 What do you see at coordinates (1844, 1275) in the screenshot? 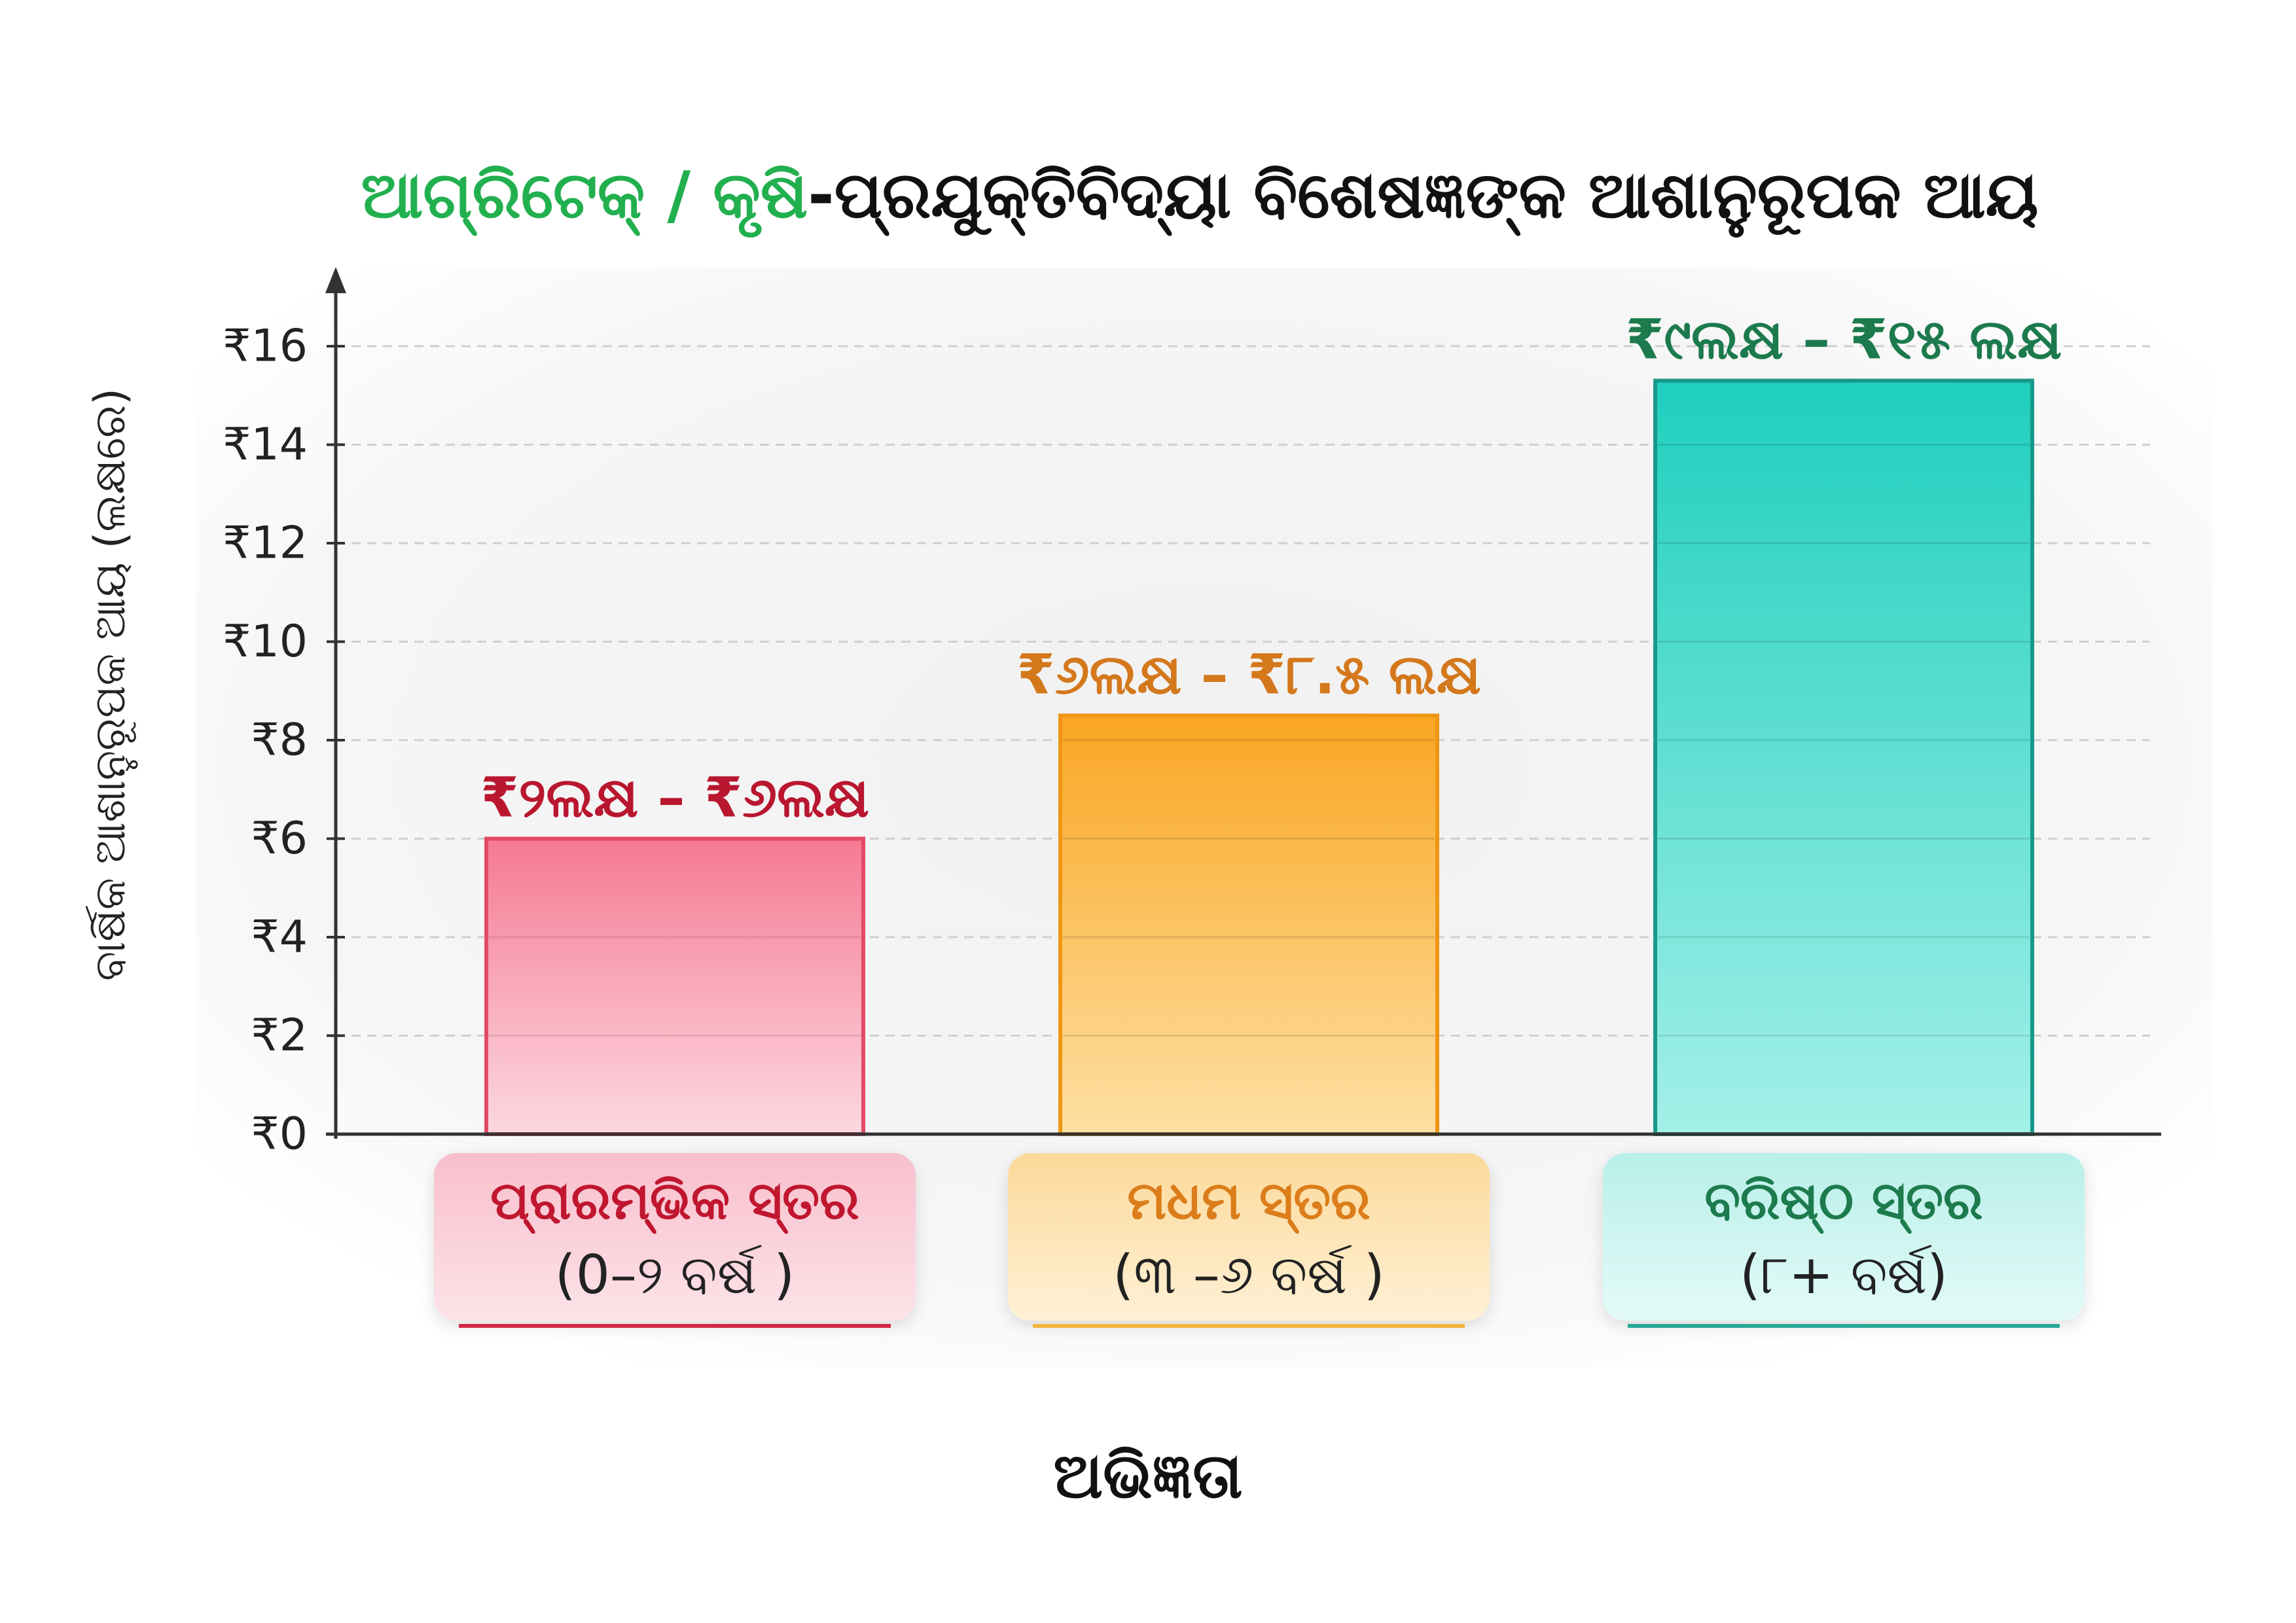
I see `x-tick-sublabel: (୮+ ବର୍ଷ)` at bounding box center [1844, 1275].